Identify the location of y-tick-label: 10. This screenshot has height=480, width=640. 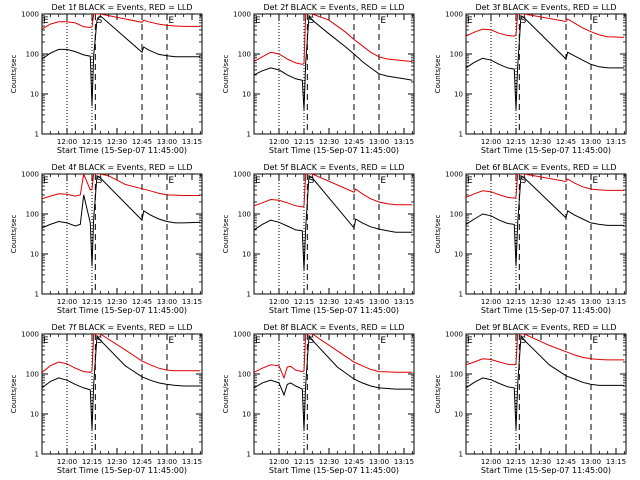
(458, 255).